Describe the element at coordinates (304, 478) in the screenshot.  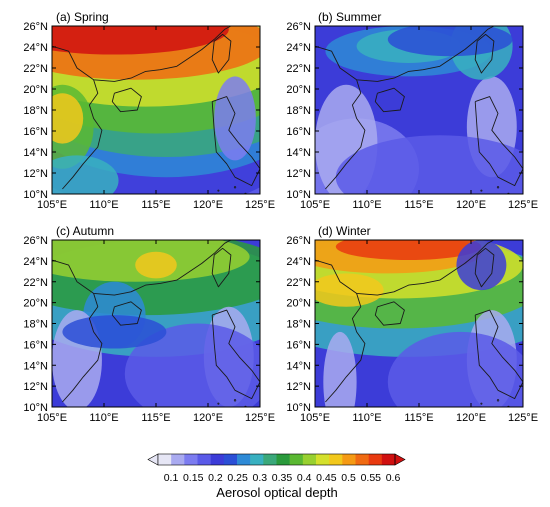
I see `colorbar-tick-label: 0.4` at that location.